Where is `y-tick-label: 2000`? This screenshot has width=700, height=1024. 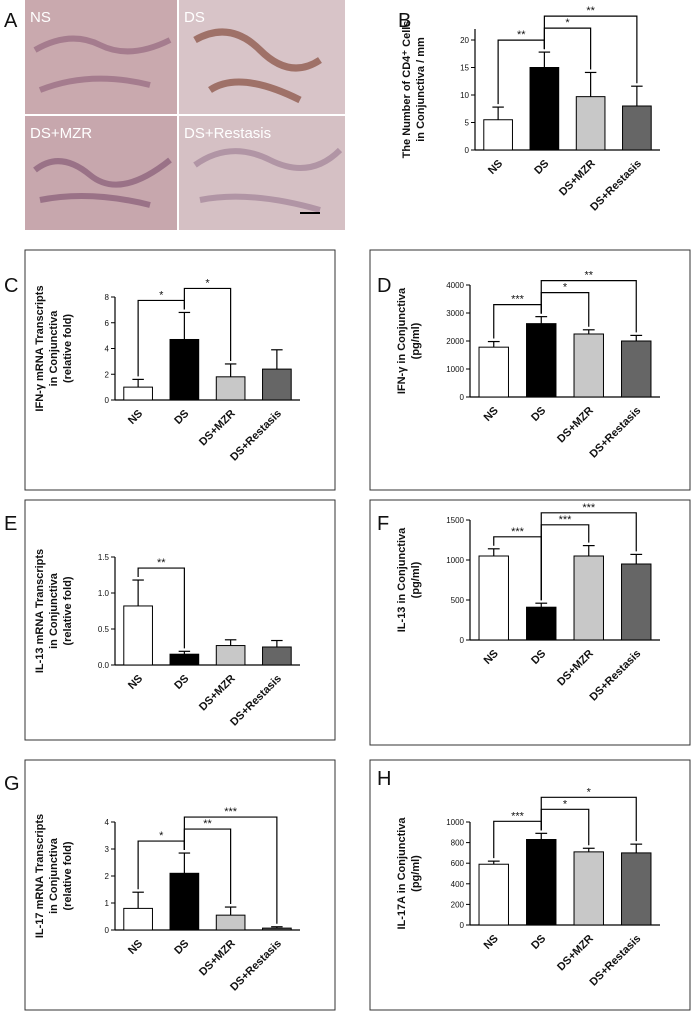 y-tick-label: 2000 is located at coordinates (455, 341).